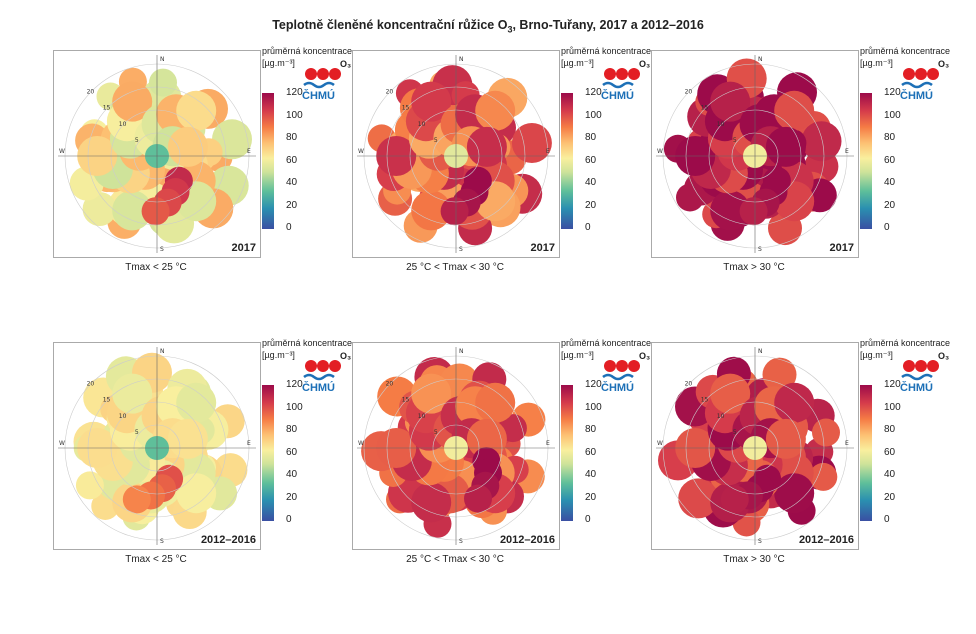  What do you see at coordinates (826, 540) in the screenshot?
I see `year-label: 2012–2016` at bounding box center [826, 540].